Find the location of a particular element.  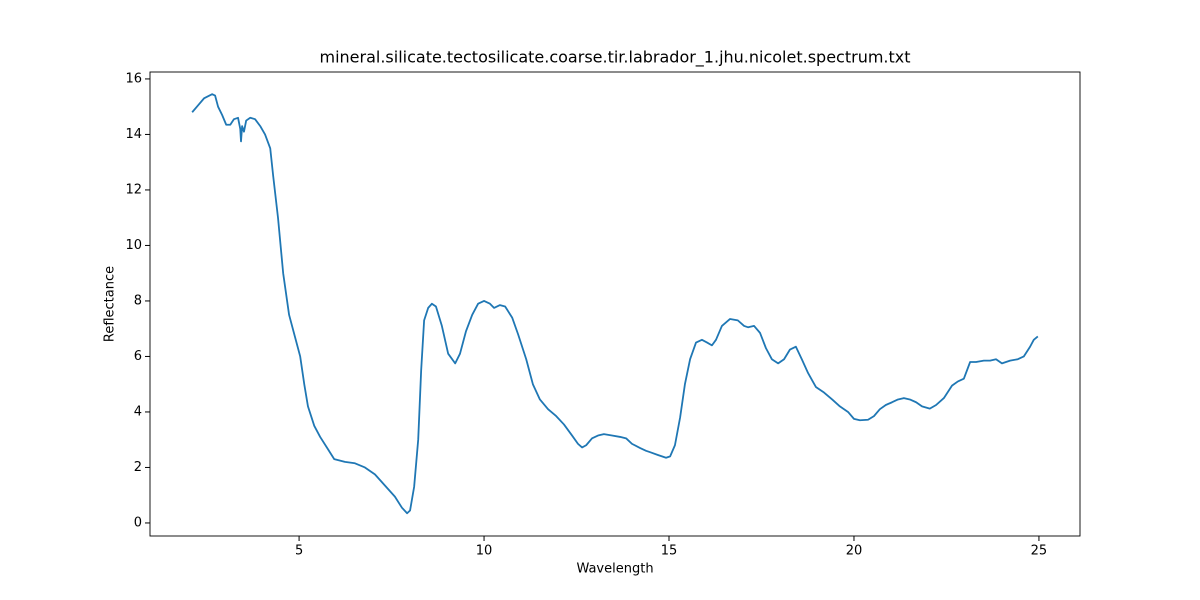

x-tick-label: 15 is located at coordinates (669, 551).